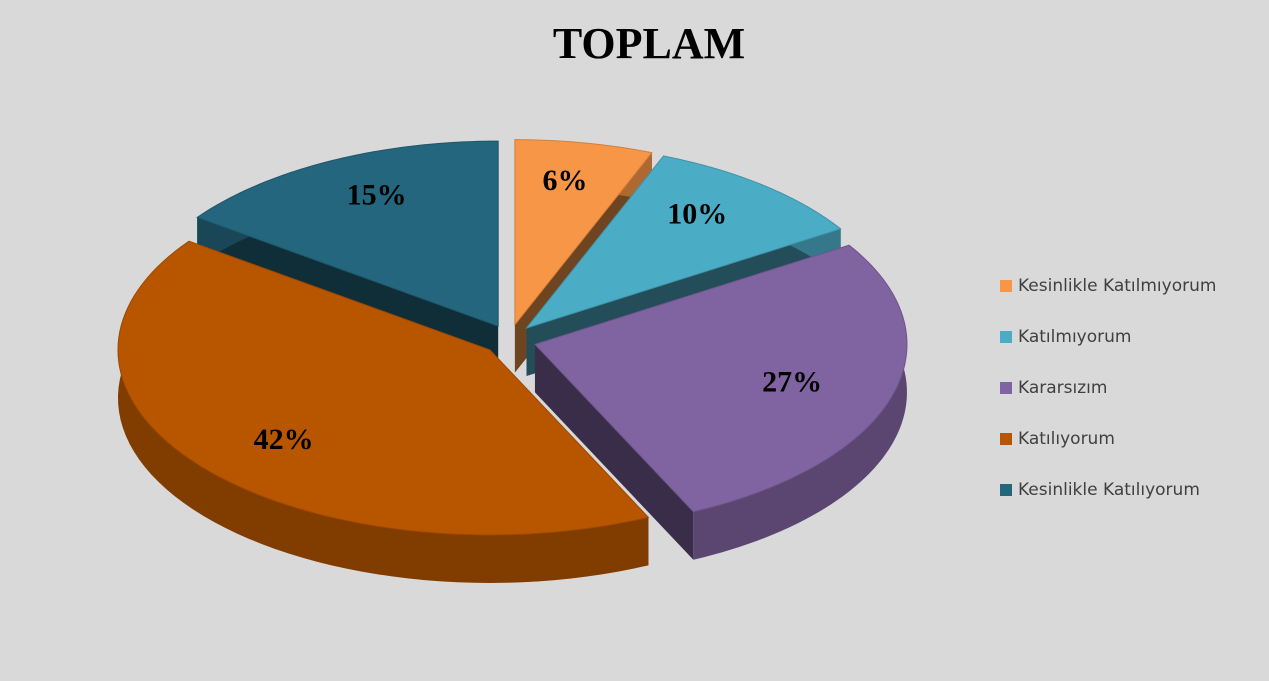  I want to click on data-label: 27%, so click(792, 382).